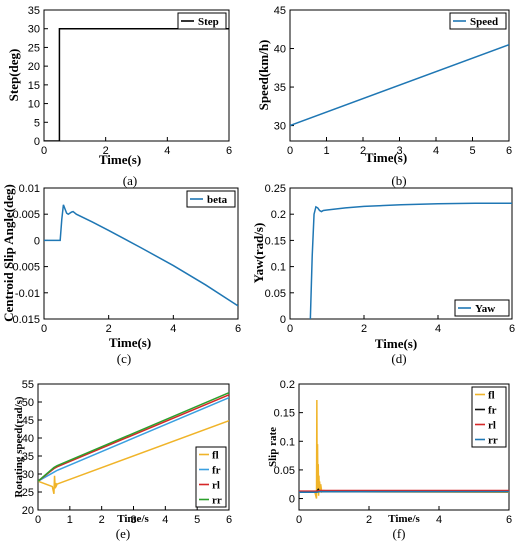 The width and height of the screenshot is (522, 550). Describe the element at coordinates (124, 358) in the screenshot. I see `panel-caption: (c)` at that location.